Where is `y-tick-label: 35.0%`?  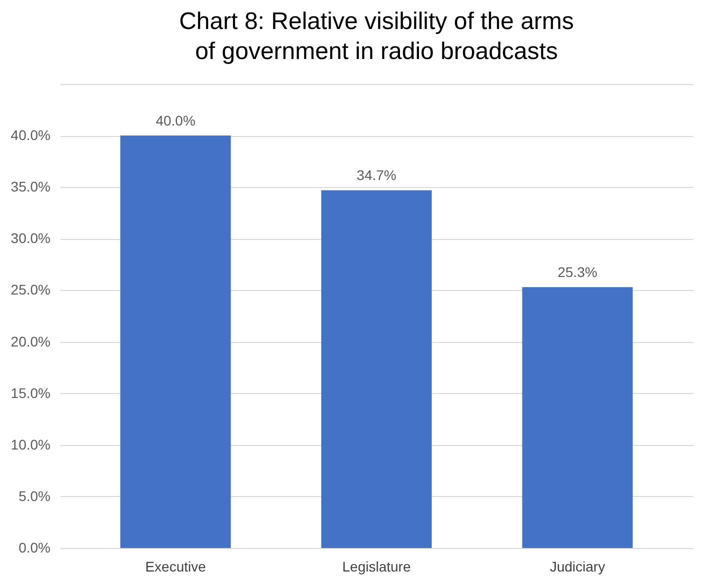
y-tick-label: 35.0% is located at coordinates (30, 186).